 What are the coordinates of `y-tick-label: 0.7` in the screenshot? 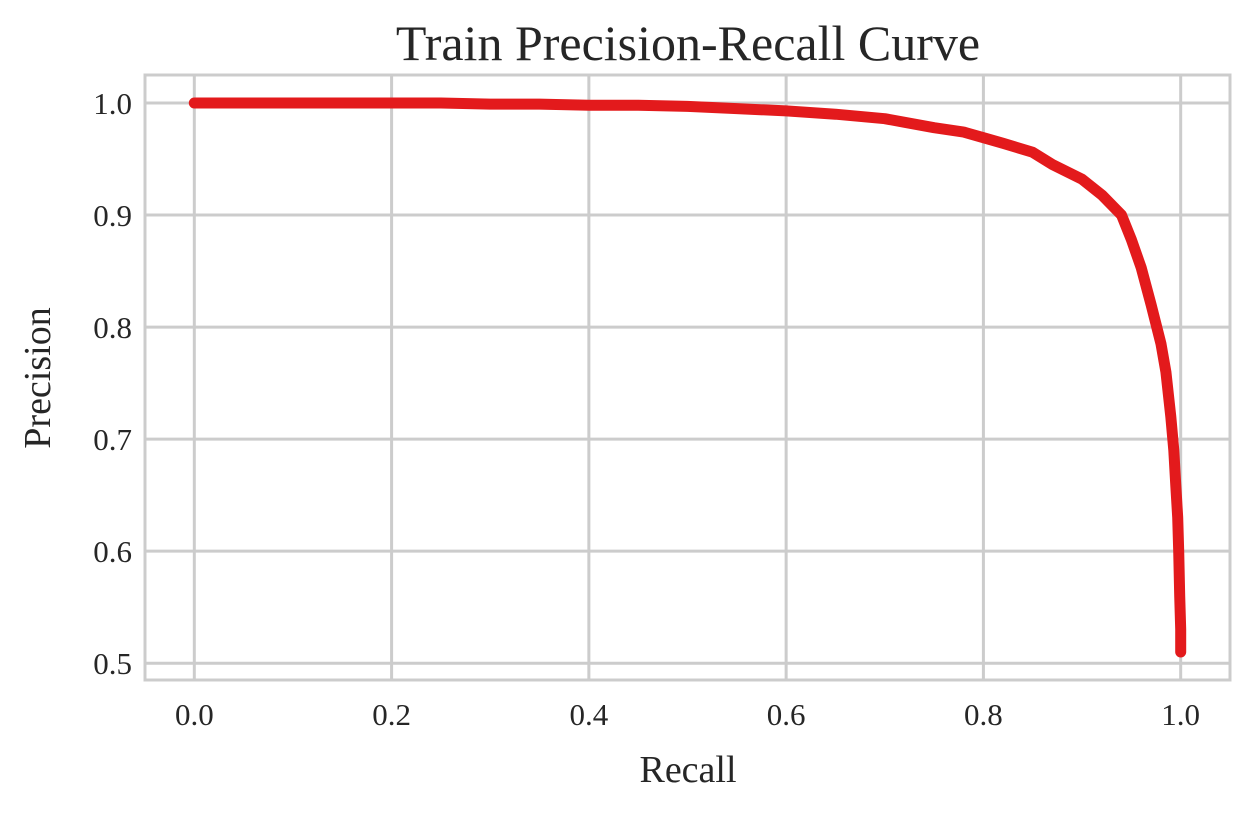 It's located at (112, 439).